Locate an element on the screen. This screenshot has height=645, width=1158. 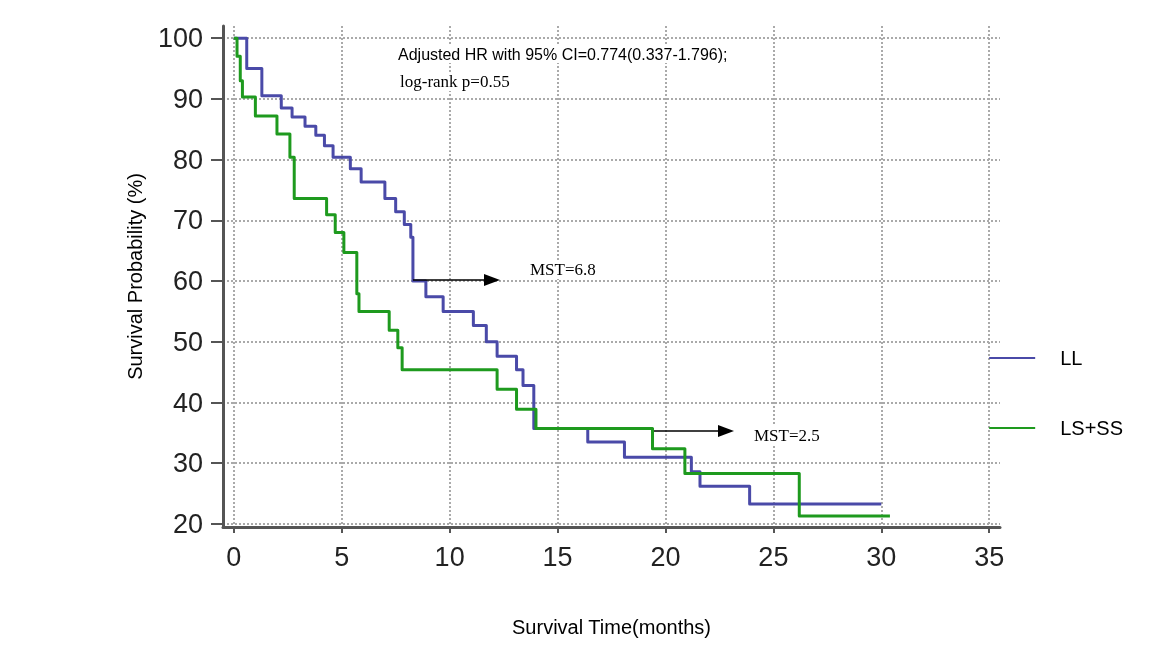
y-tick-label: 40 is located at coordinates (187, 402).